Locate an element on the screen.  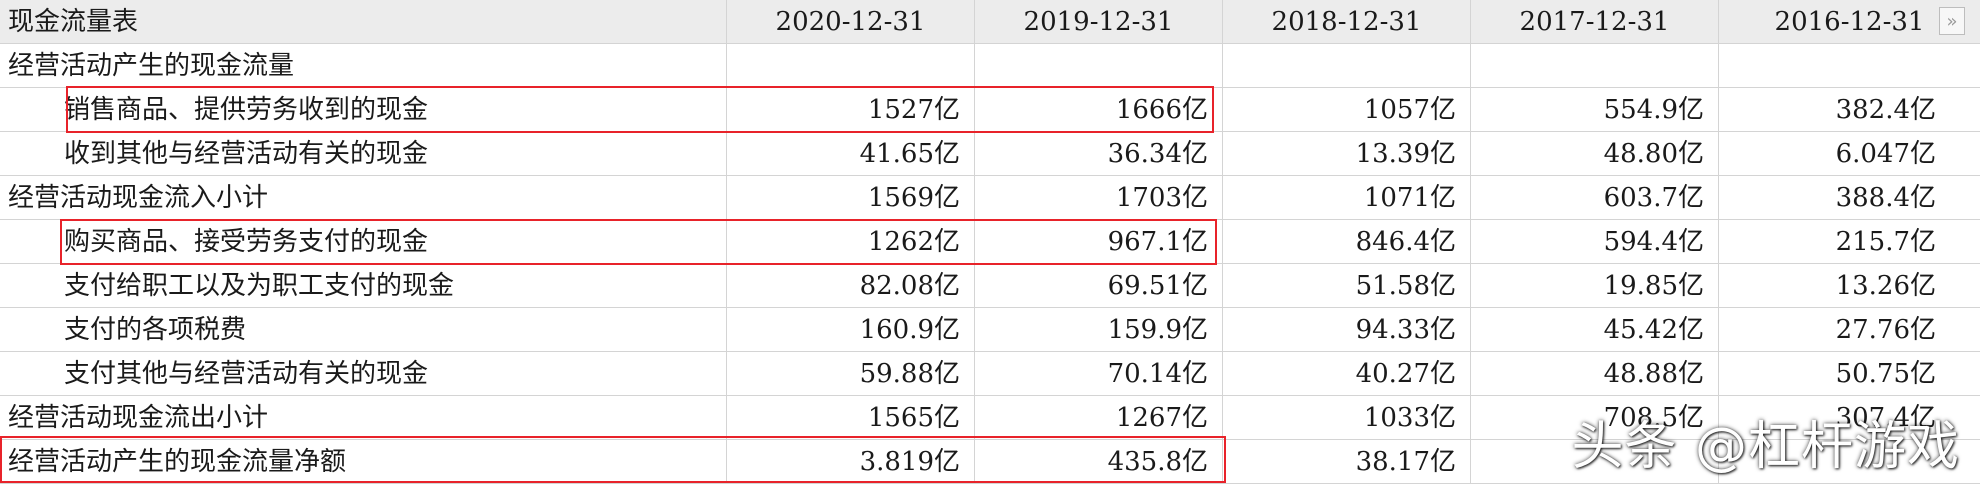
table-cell: 1057亿 is located at coordinates (1347, 110).